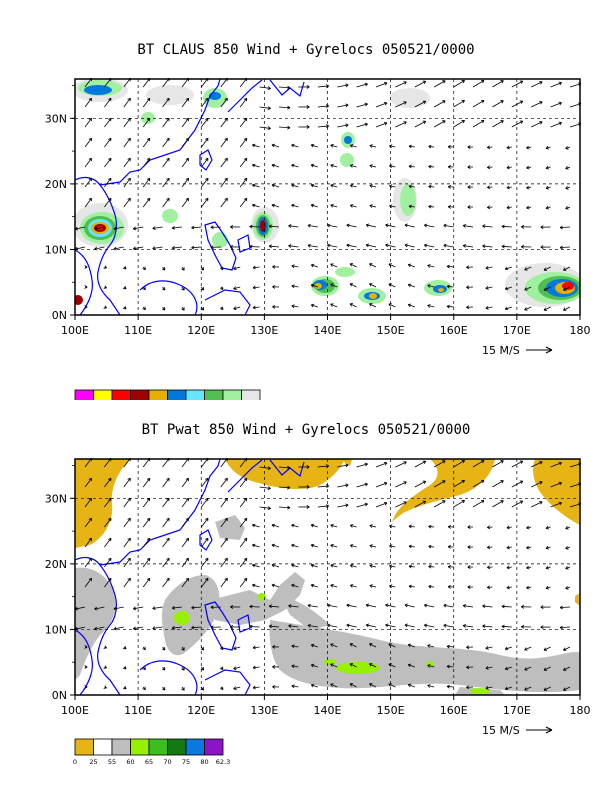 The height and width of the screenshot is (792, 612). Describe the element at coordinates (204, 762) in the screenshot. I see `colorbar-label: 80` at that location.